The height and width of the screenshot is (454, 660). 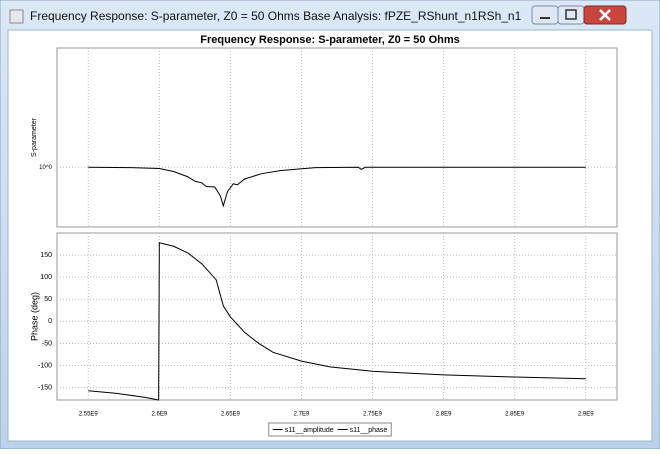 I want to click on y-tick-label: 100, so click(x=46, y=277).